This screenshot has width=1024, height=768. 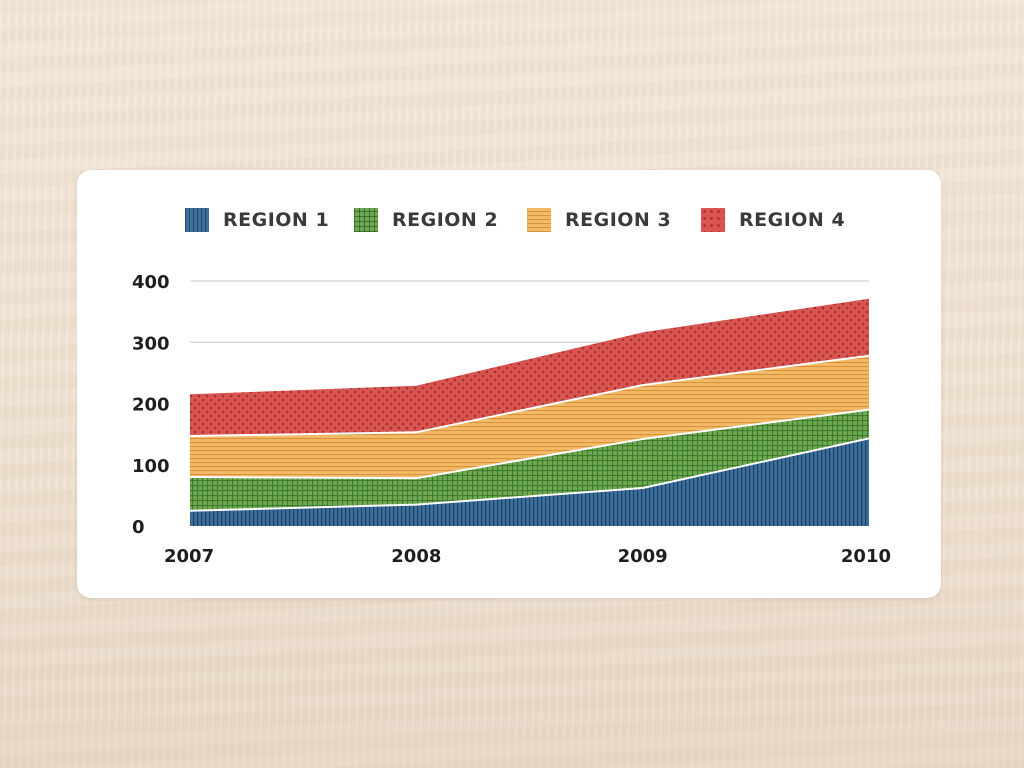 What do you see at coordinates (643, 556) in the screenshot?
I see `x-tick-label: 2009` at bounding box center [643, 556].